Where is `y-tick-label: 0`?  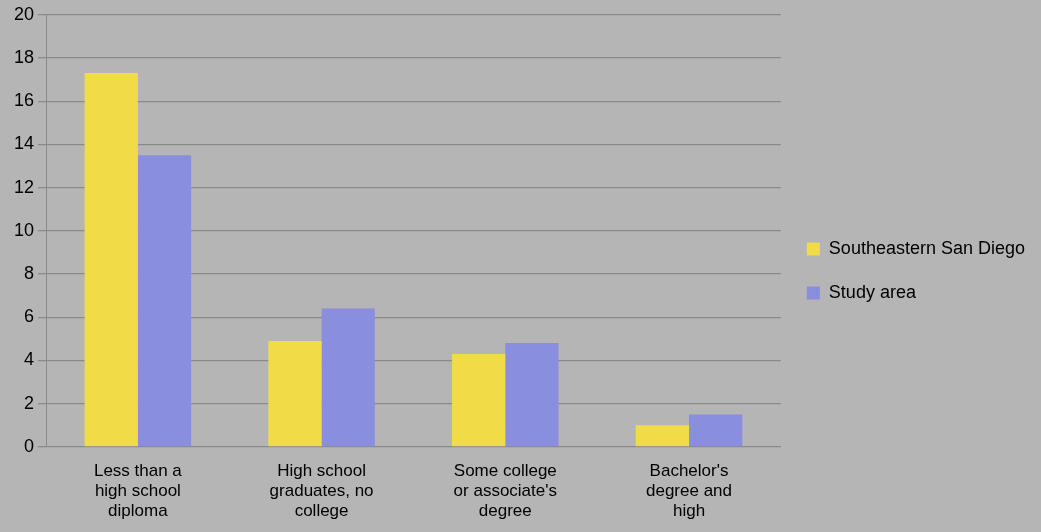
y-tick-label: 0 is located at coordinates (29, 445).